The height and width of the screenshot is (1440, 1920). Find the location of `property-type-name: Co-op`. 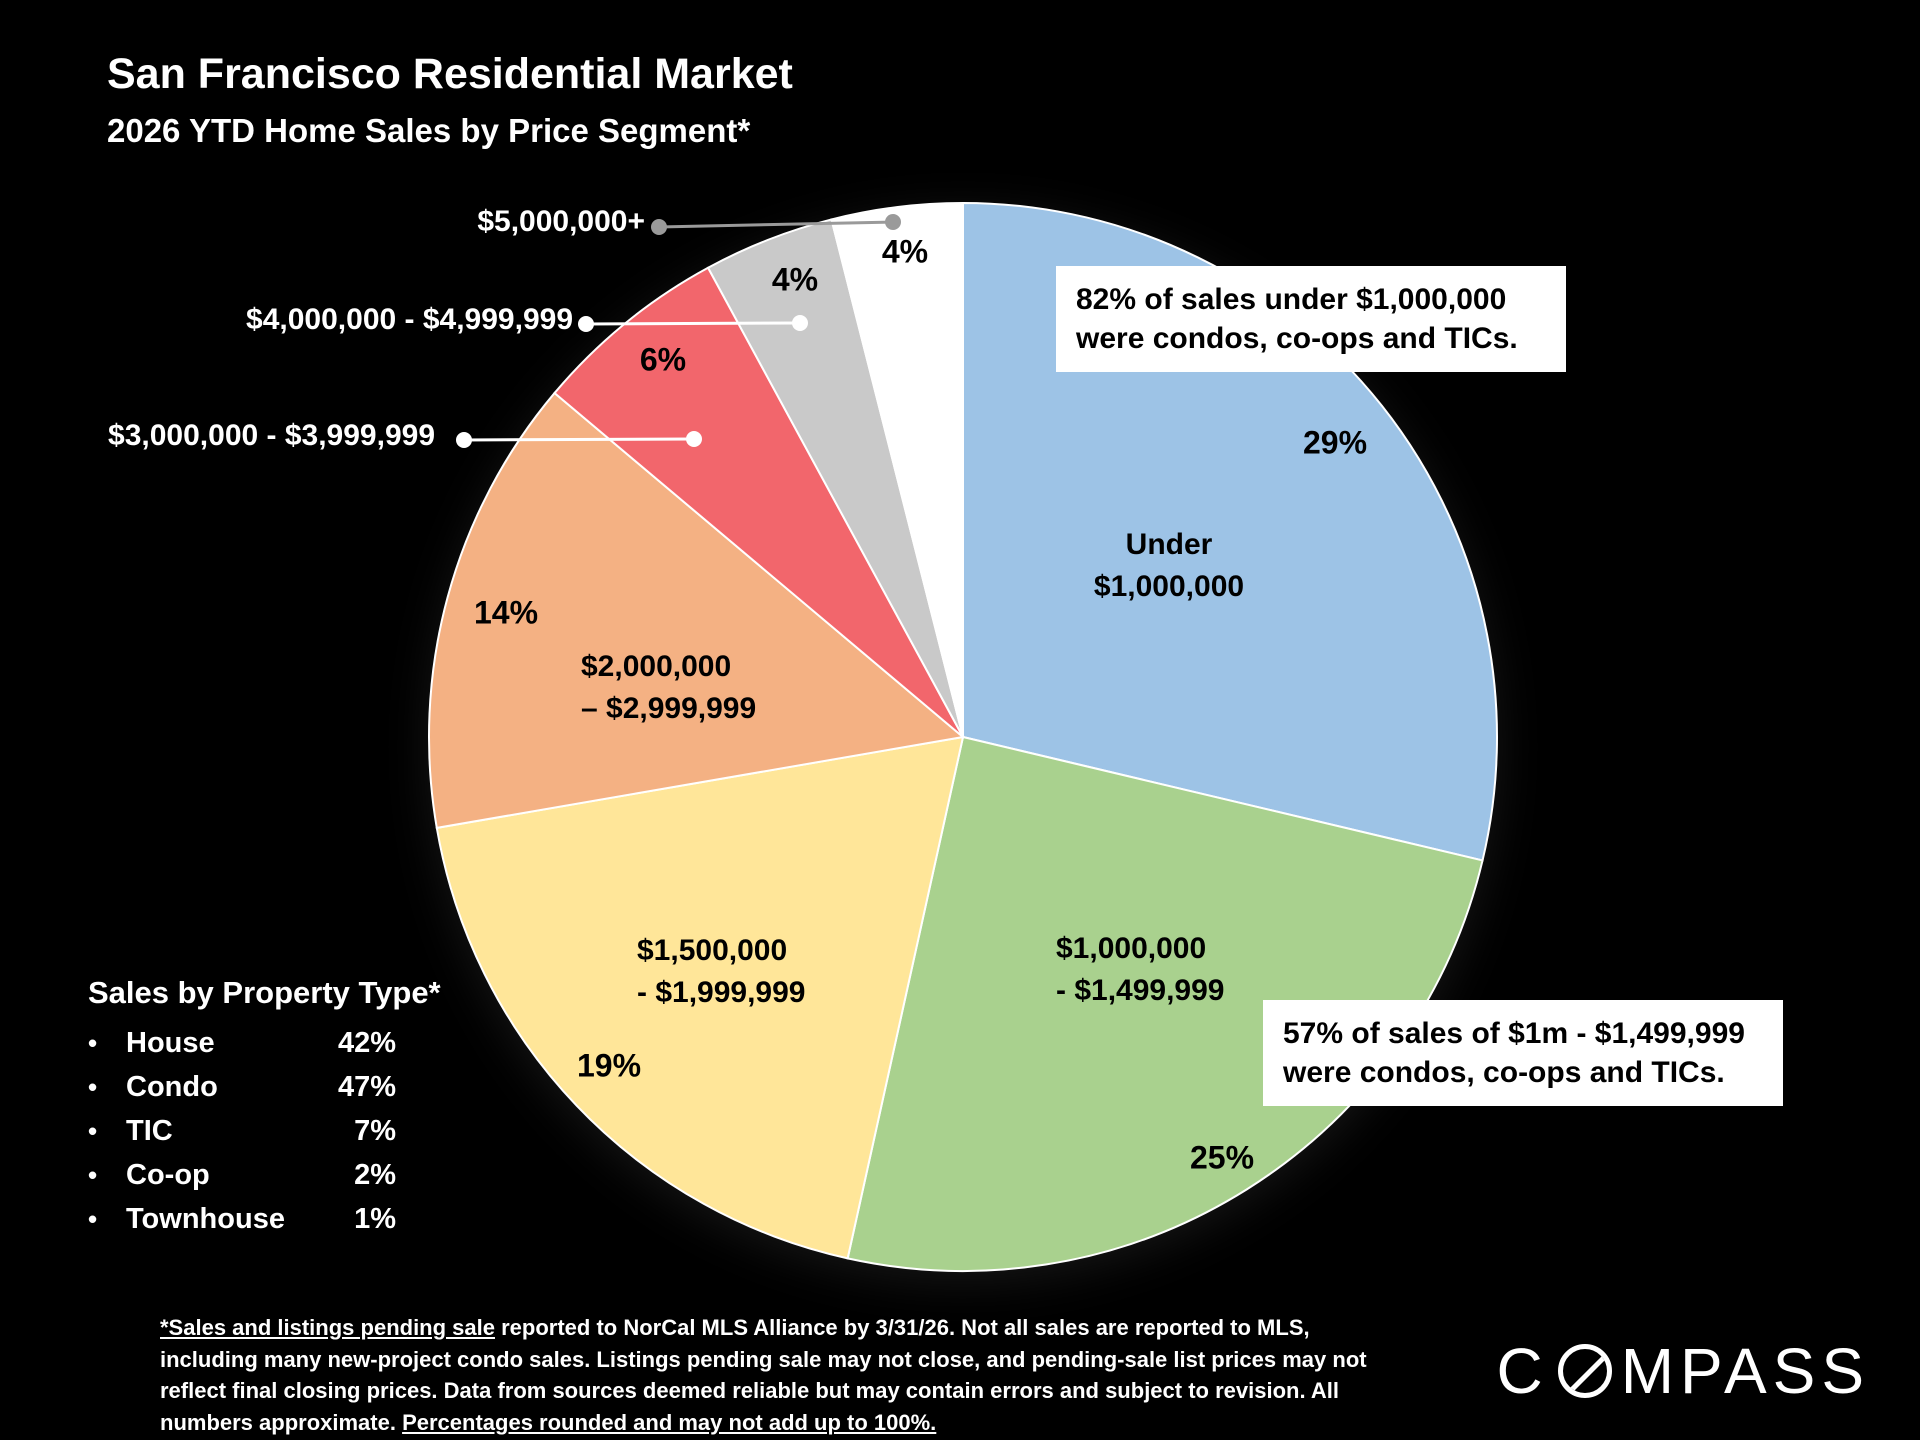

property-type-name: Co-op is located at coordinates (168, 1175).